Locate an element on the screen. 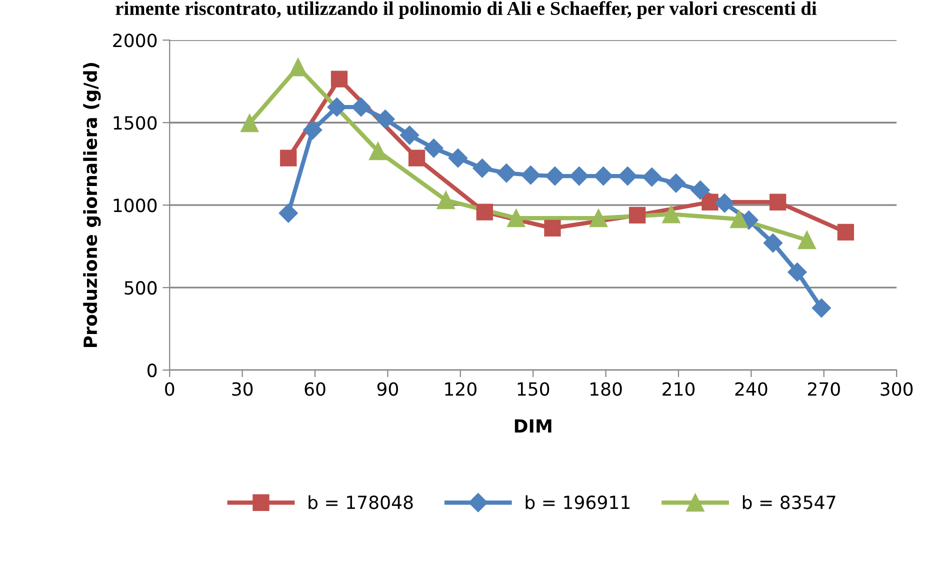 This screenshot has width=932, height=565. x-axis-title: DIM is located at coordinates (533, 426).